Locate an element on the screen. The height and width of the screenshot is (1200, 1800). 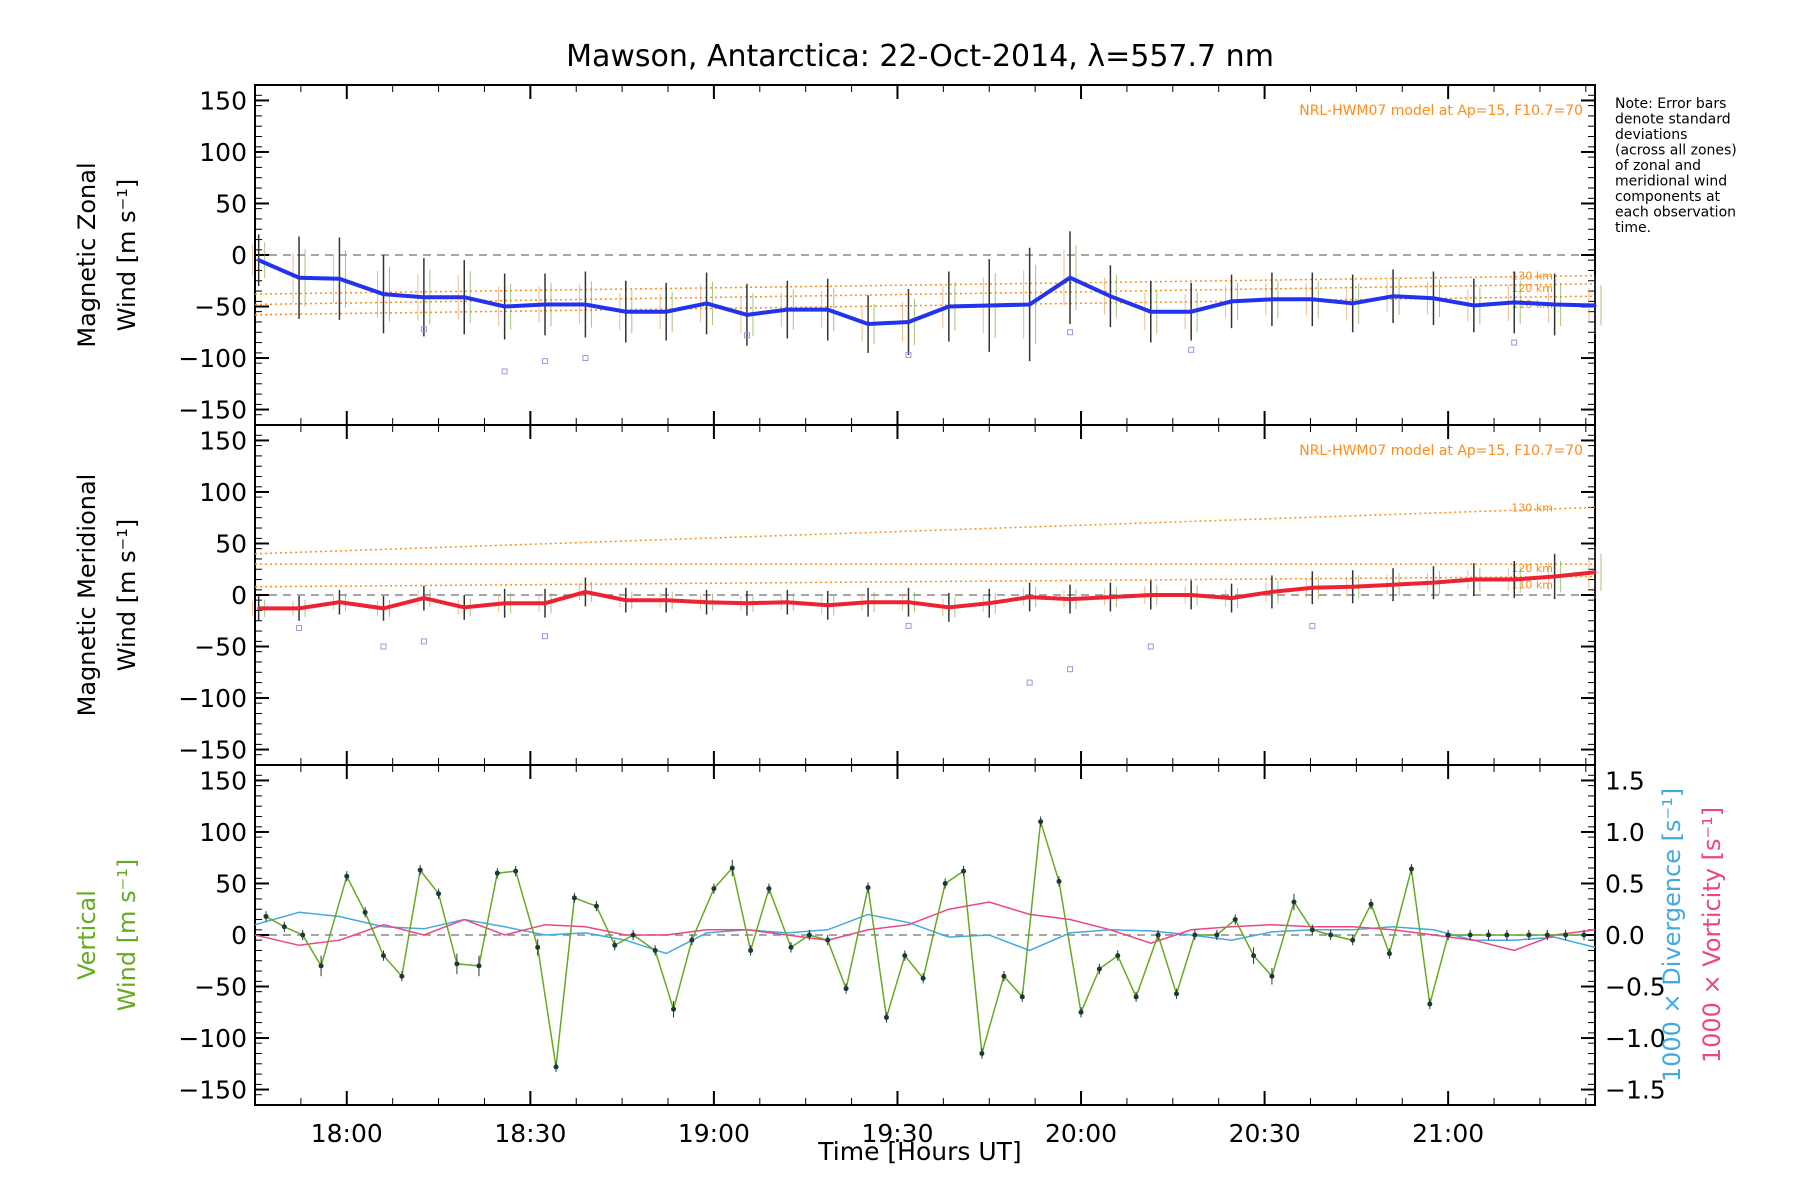
note-line: meridional wind is located at coordinates (1671, 182).